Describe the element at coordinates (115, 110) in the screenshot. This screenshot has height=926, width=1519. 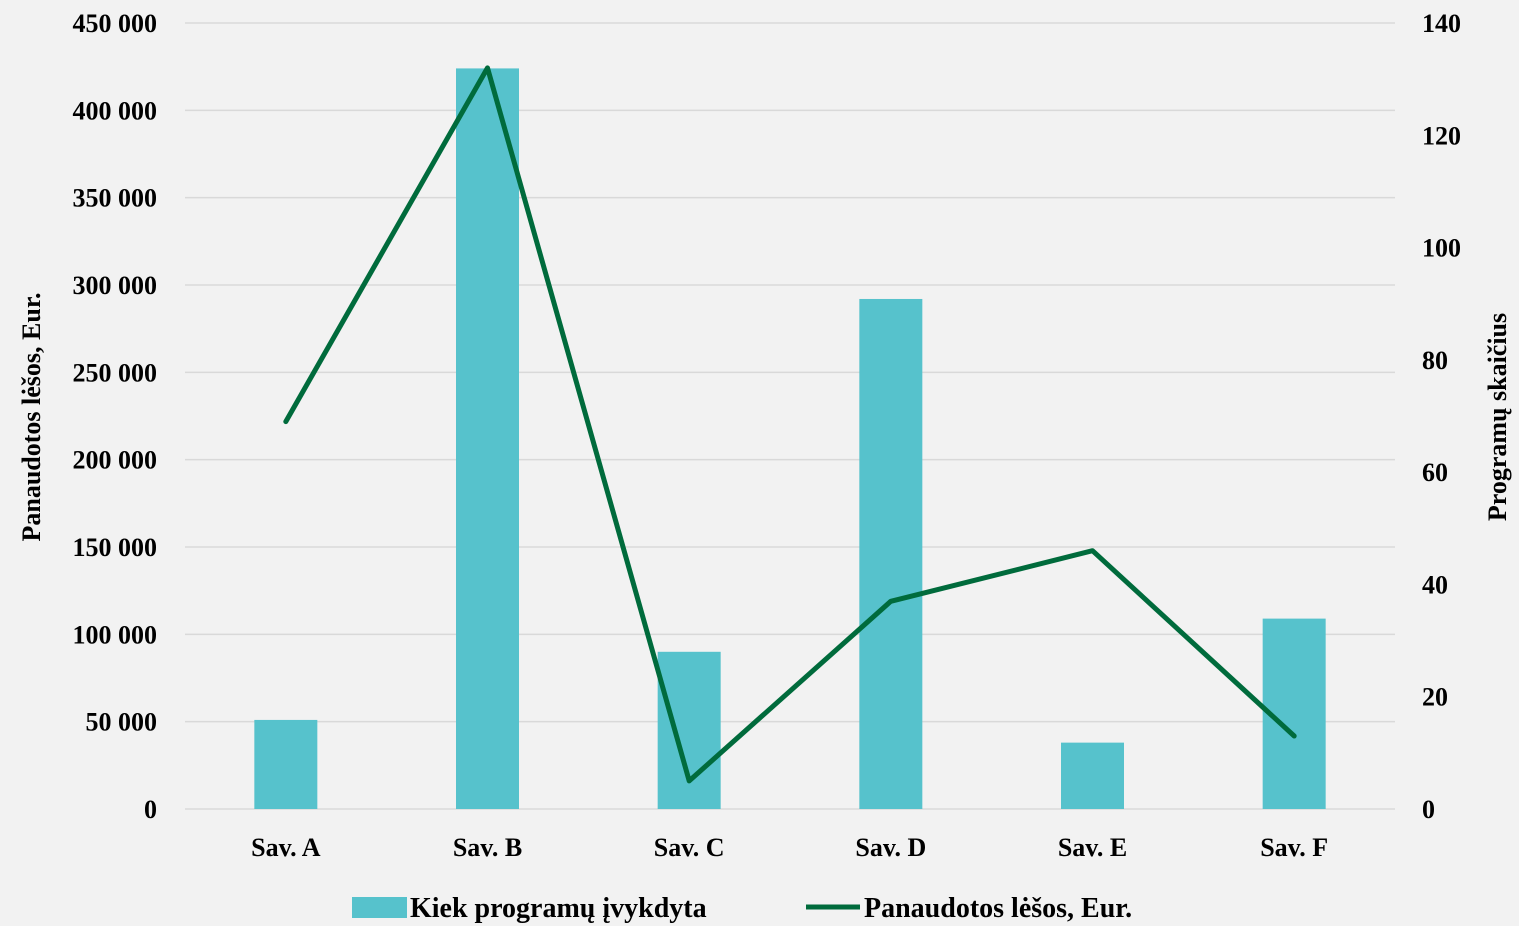
I see `y-tick-label: 400 000` at that location.